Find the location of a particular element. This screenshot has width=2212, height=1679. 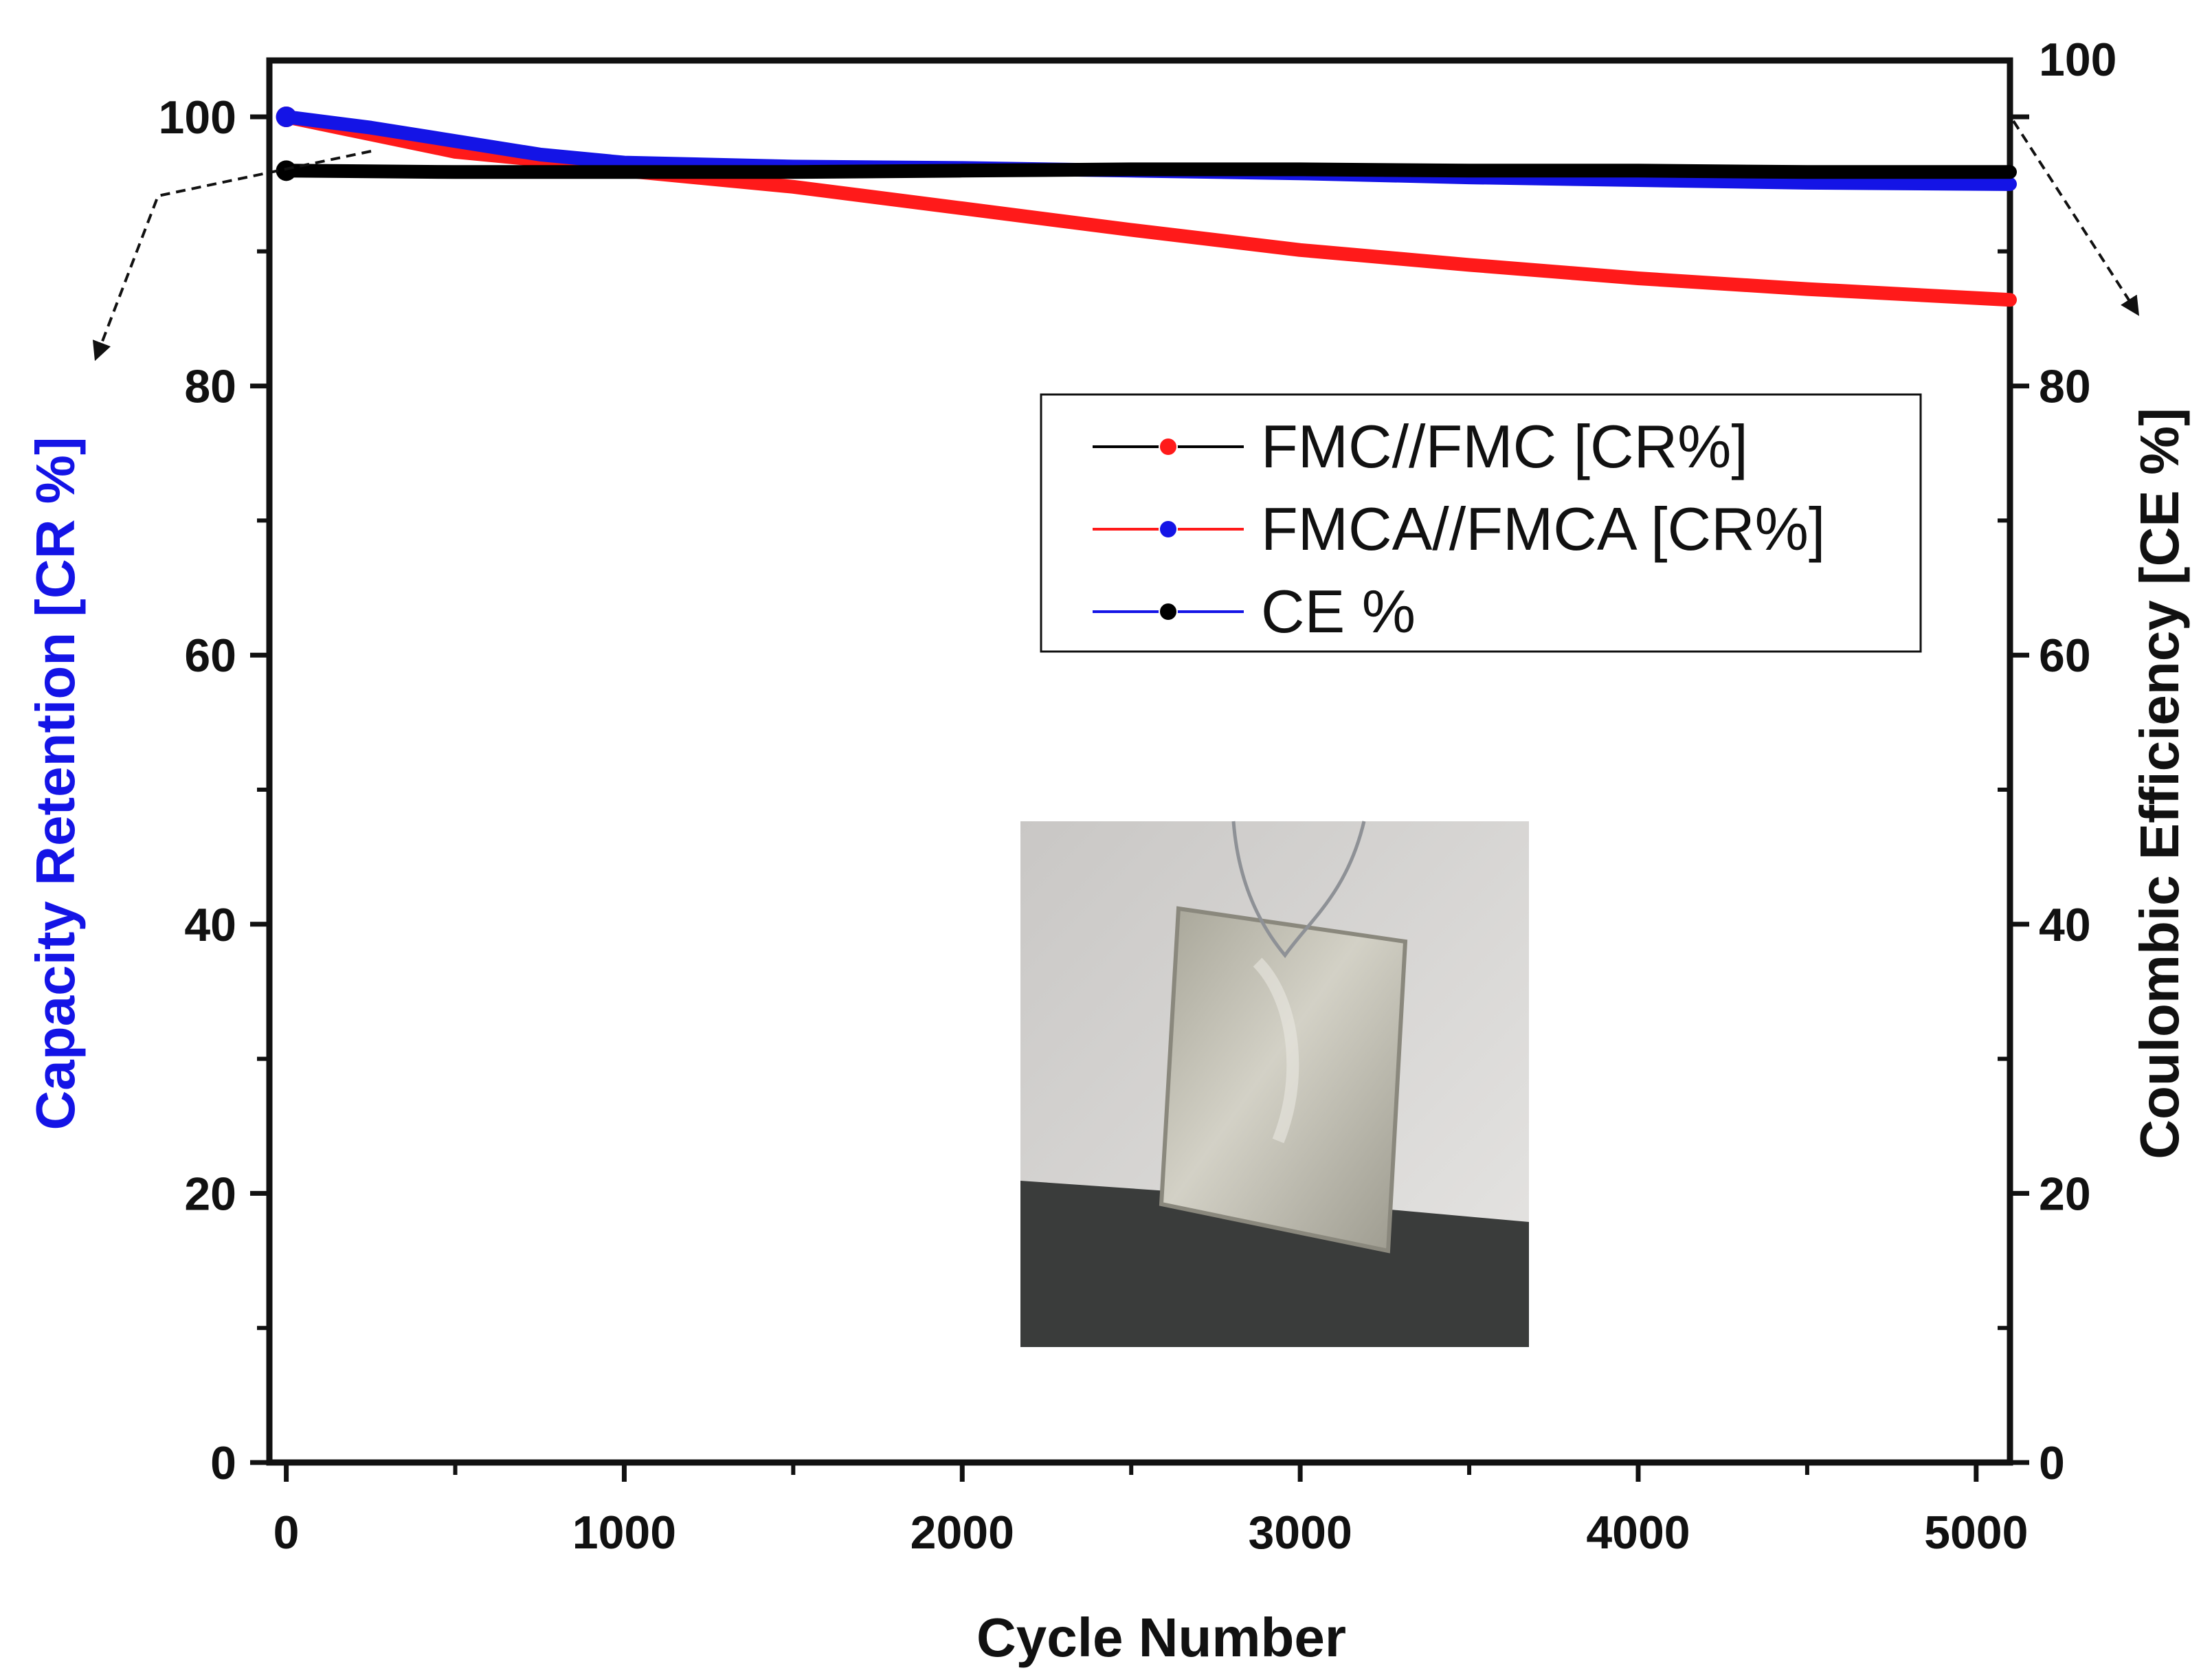

y-right-tick-label: 100 is located at coordinates (2077, 60).